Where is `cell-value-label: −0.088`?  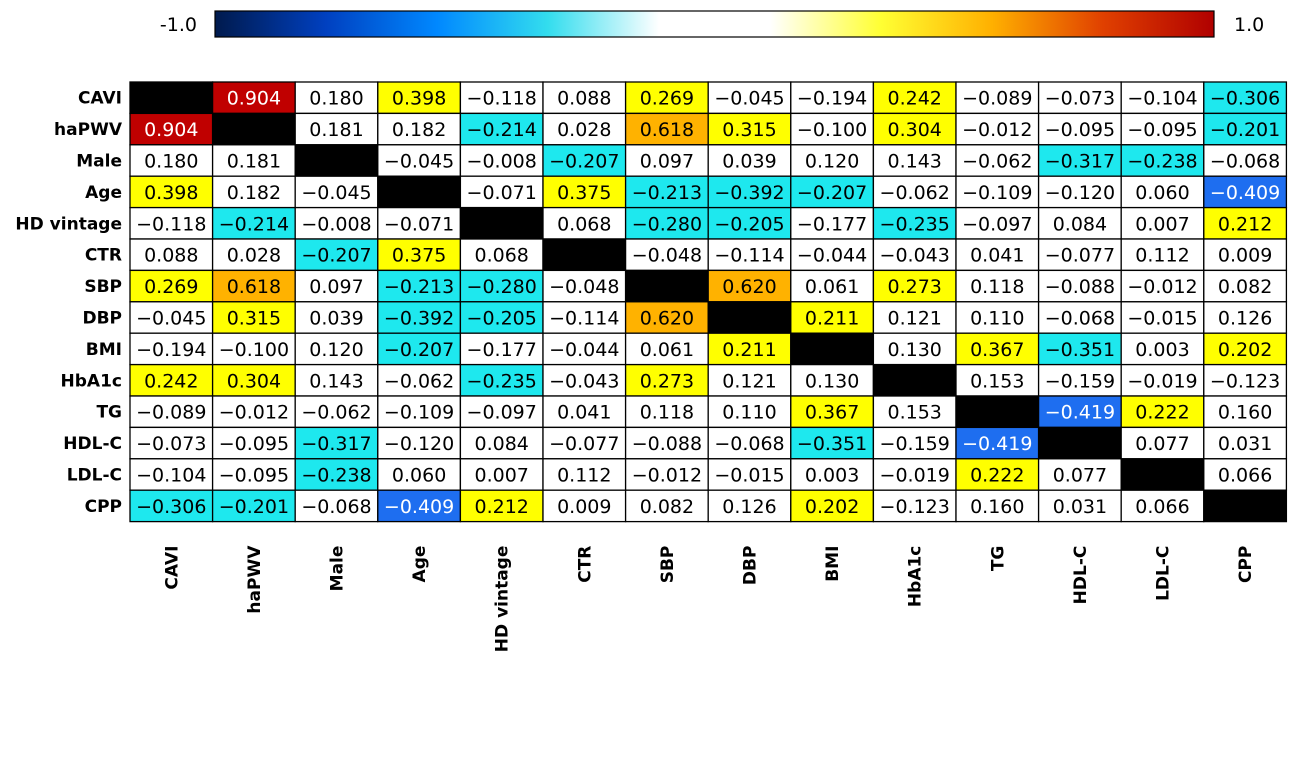 cell-value-label: −0.088 is located at coordinates (667, 444).